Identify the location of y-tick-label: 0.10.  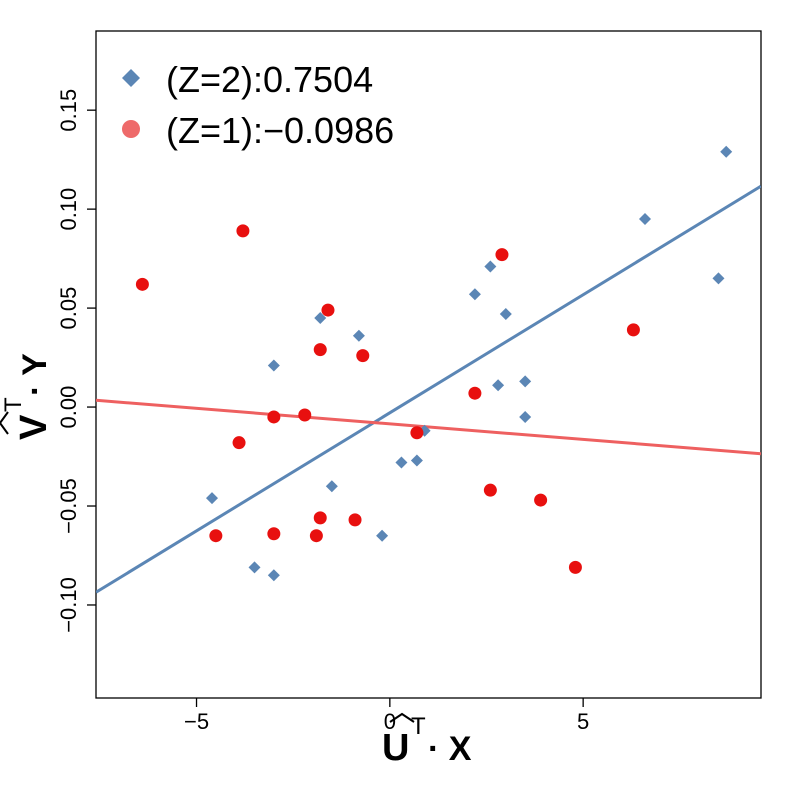
(68, 209).